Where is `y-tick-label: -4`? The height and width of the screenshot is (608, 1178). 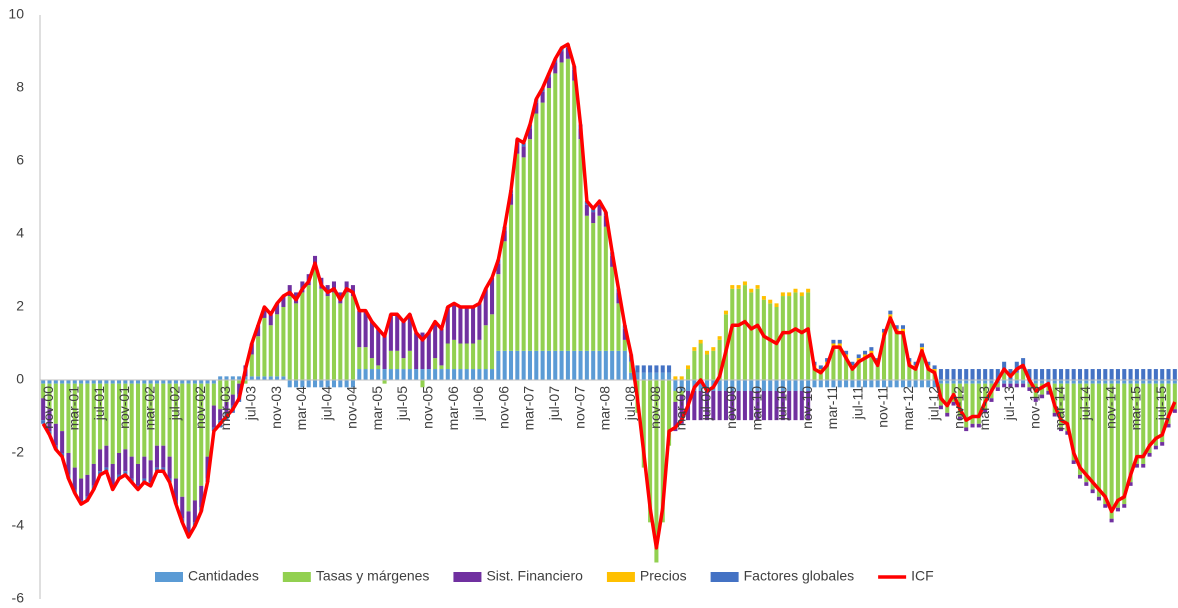
y-tick-label: -4 is located at coordinates (18, 525).